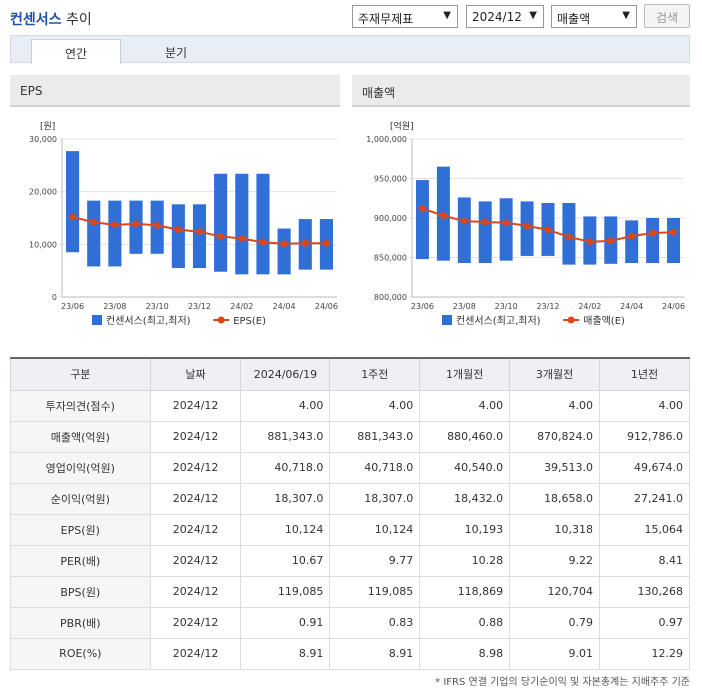 This screenshot has height=695, width=702. I want to click on search-button: 검색, so click(667, 16).